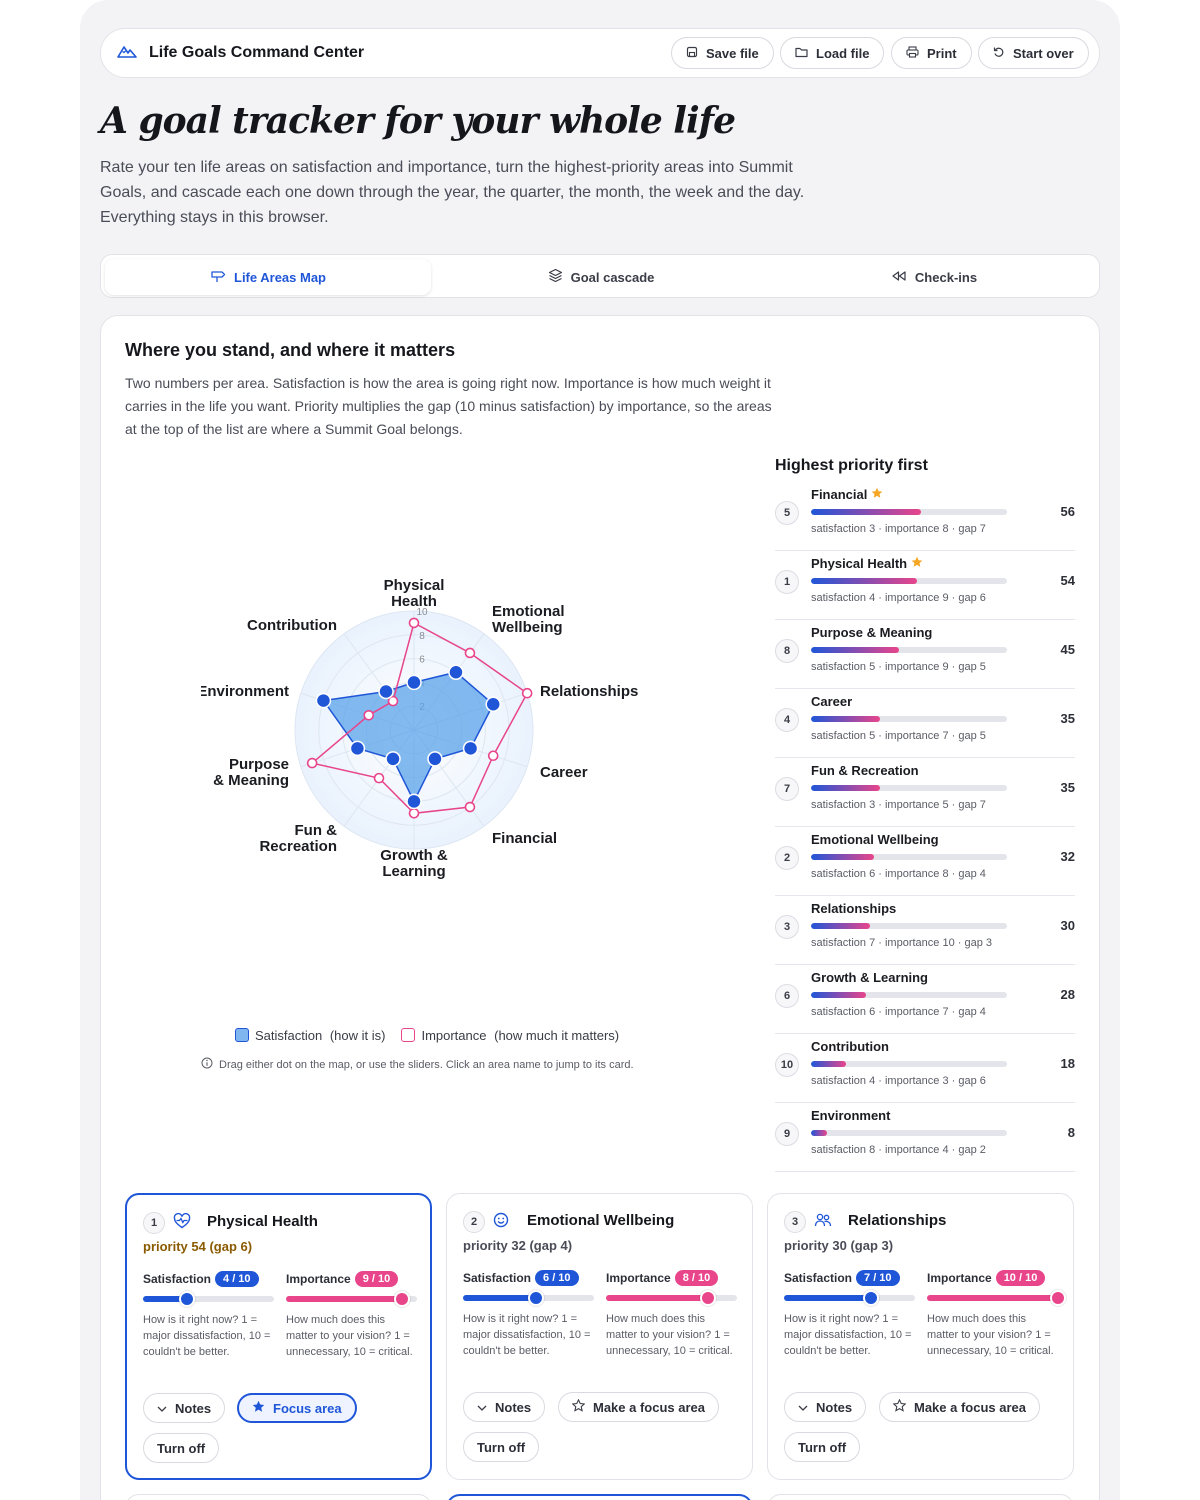  Describe the element at coordinates (865, 770) in the screenshot. I see `area-name-link: Fun & Recreation` at that location.